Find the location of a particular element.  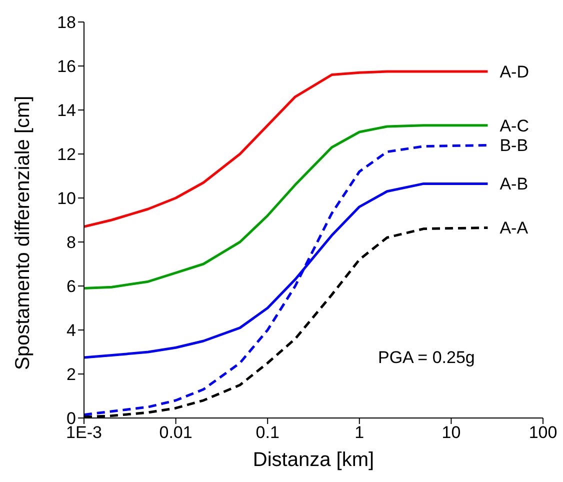

y-tick-label: 14 is located at coordinates (66, 110).